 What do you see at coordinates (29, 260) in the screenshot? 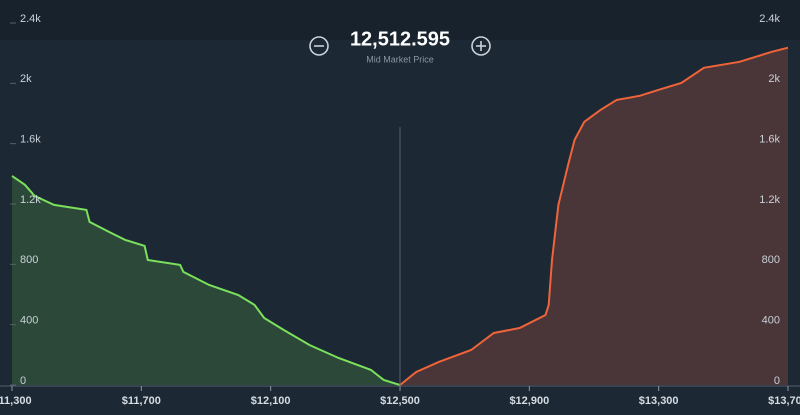
I see `y-tick-label-left: 800` at bounding box center [29, 260].